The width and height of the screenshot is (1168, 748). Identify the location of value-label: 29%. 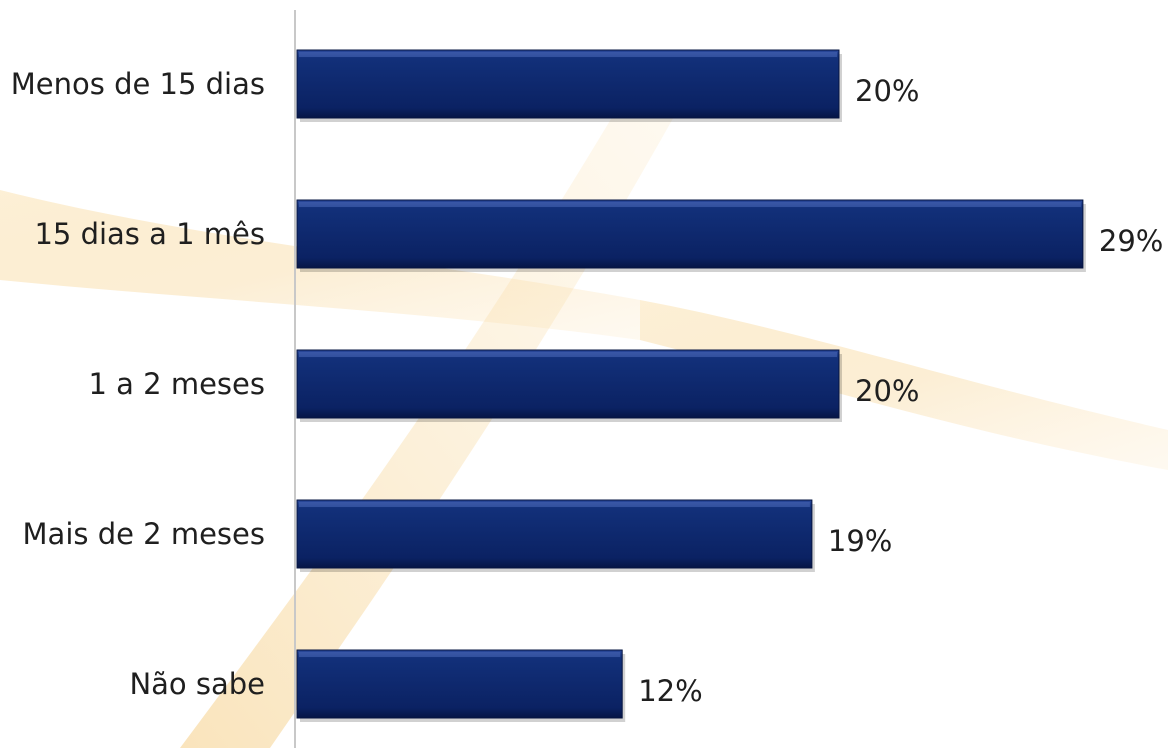
(1131, 241).